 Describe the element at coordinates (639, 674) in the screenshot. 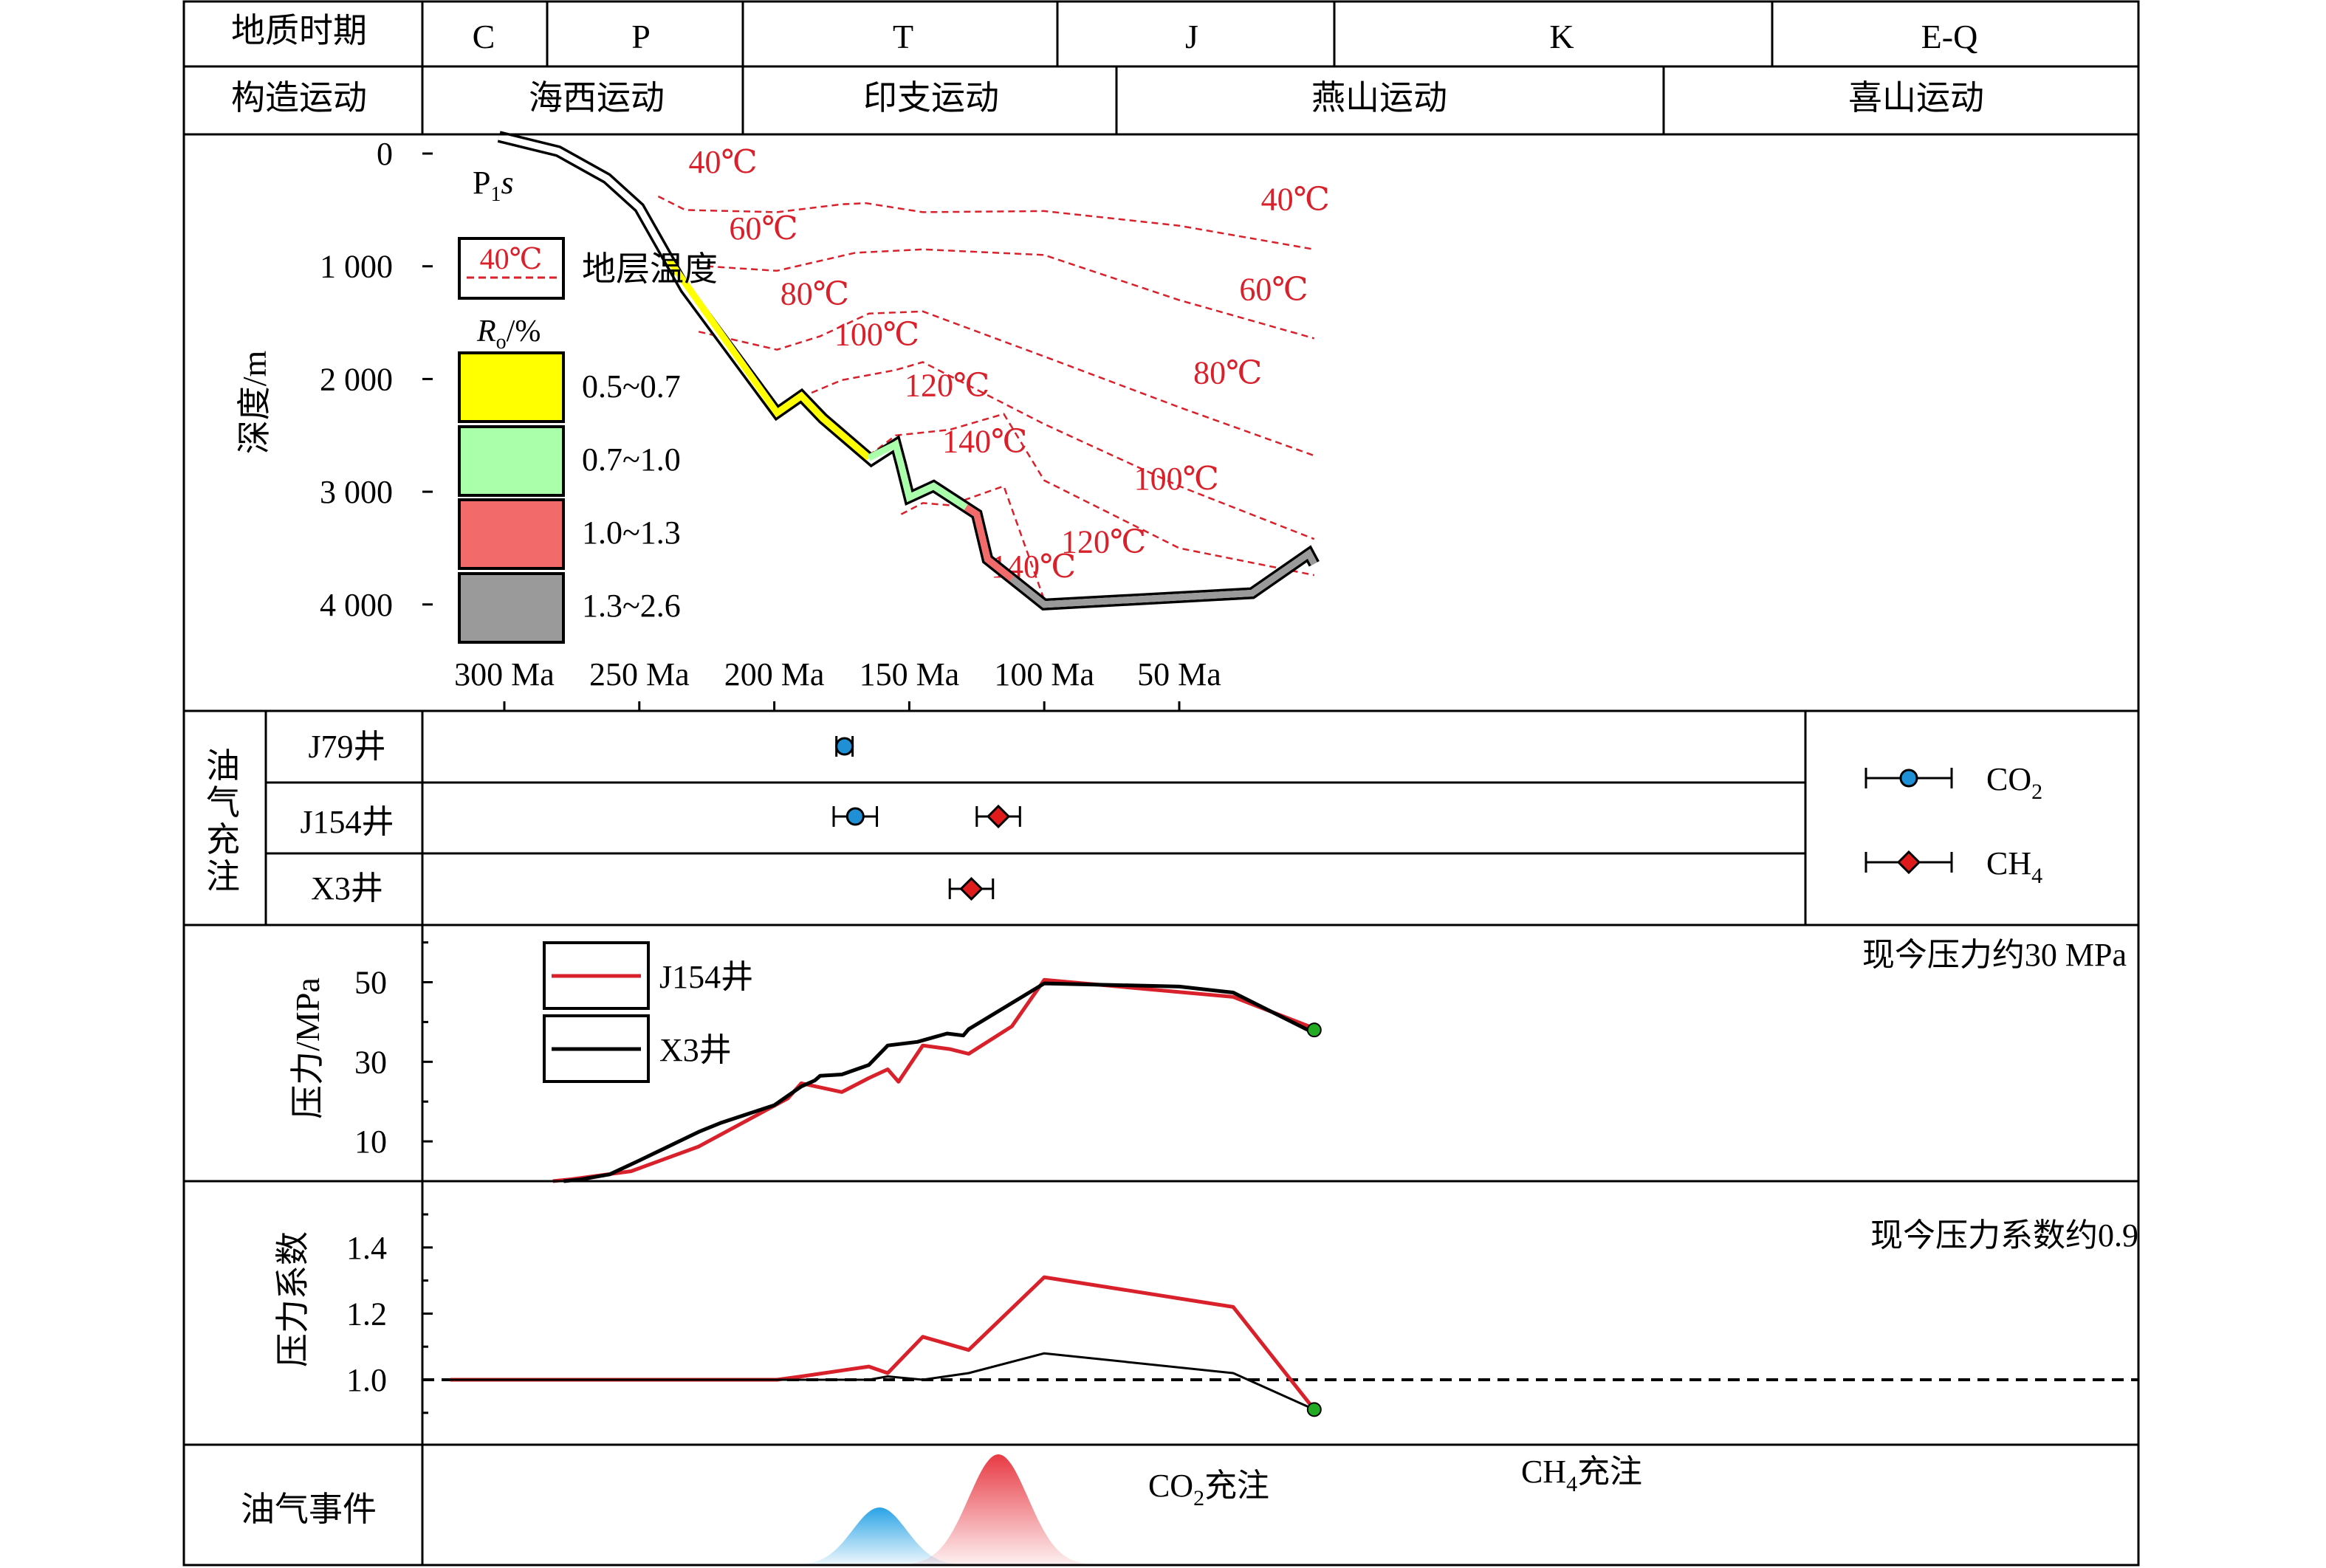

I see `age-tick-label-250: 250 Ma` at that location.